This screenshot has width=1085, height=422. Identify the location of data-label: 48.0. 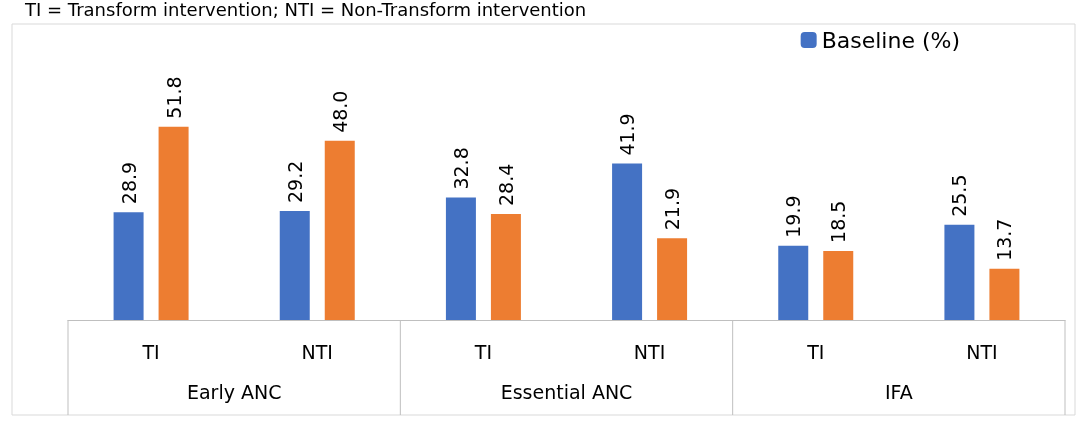
(339, 111).